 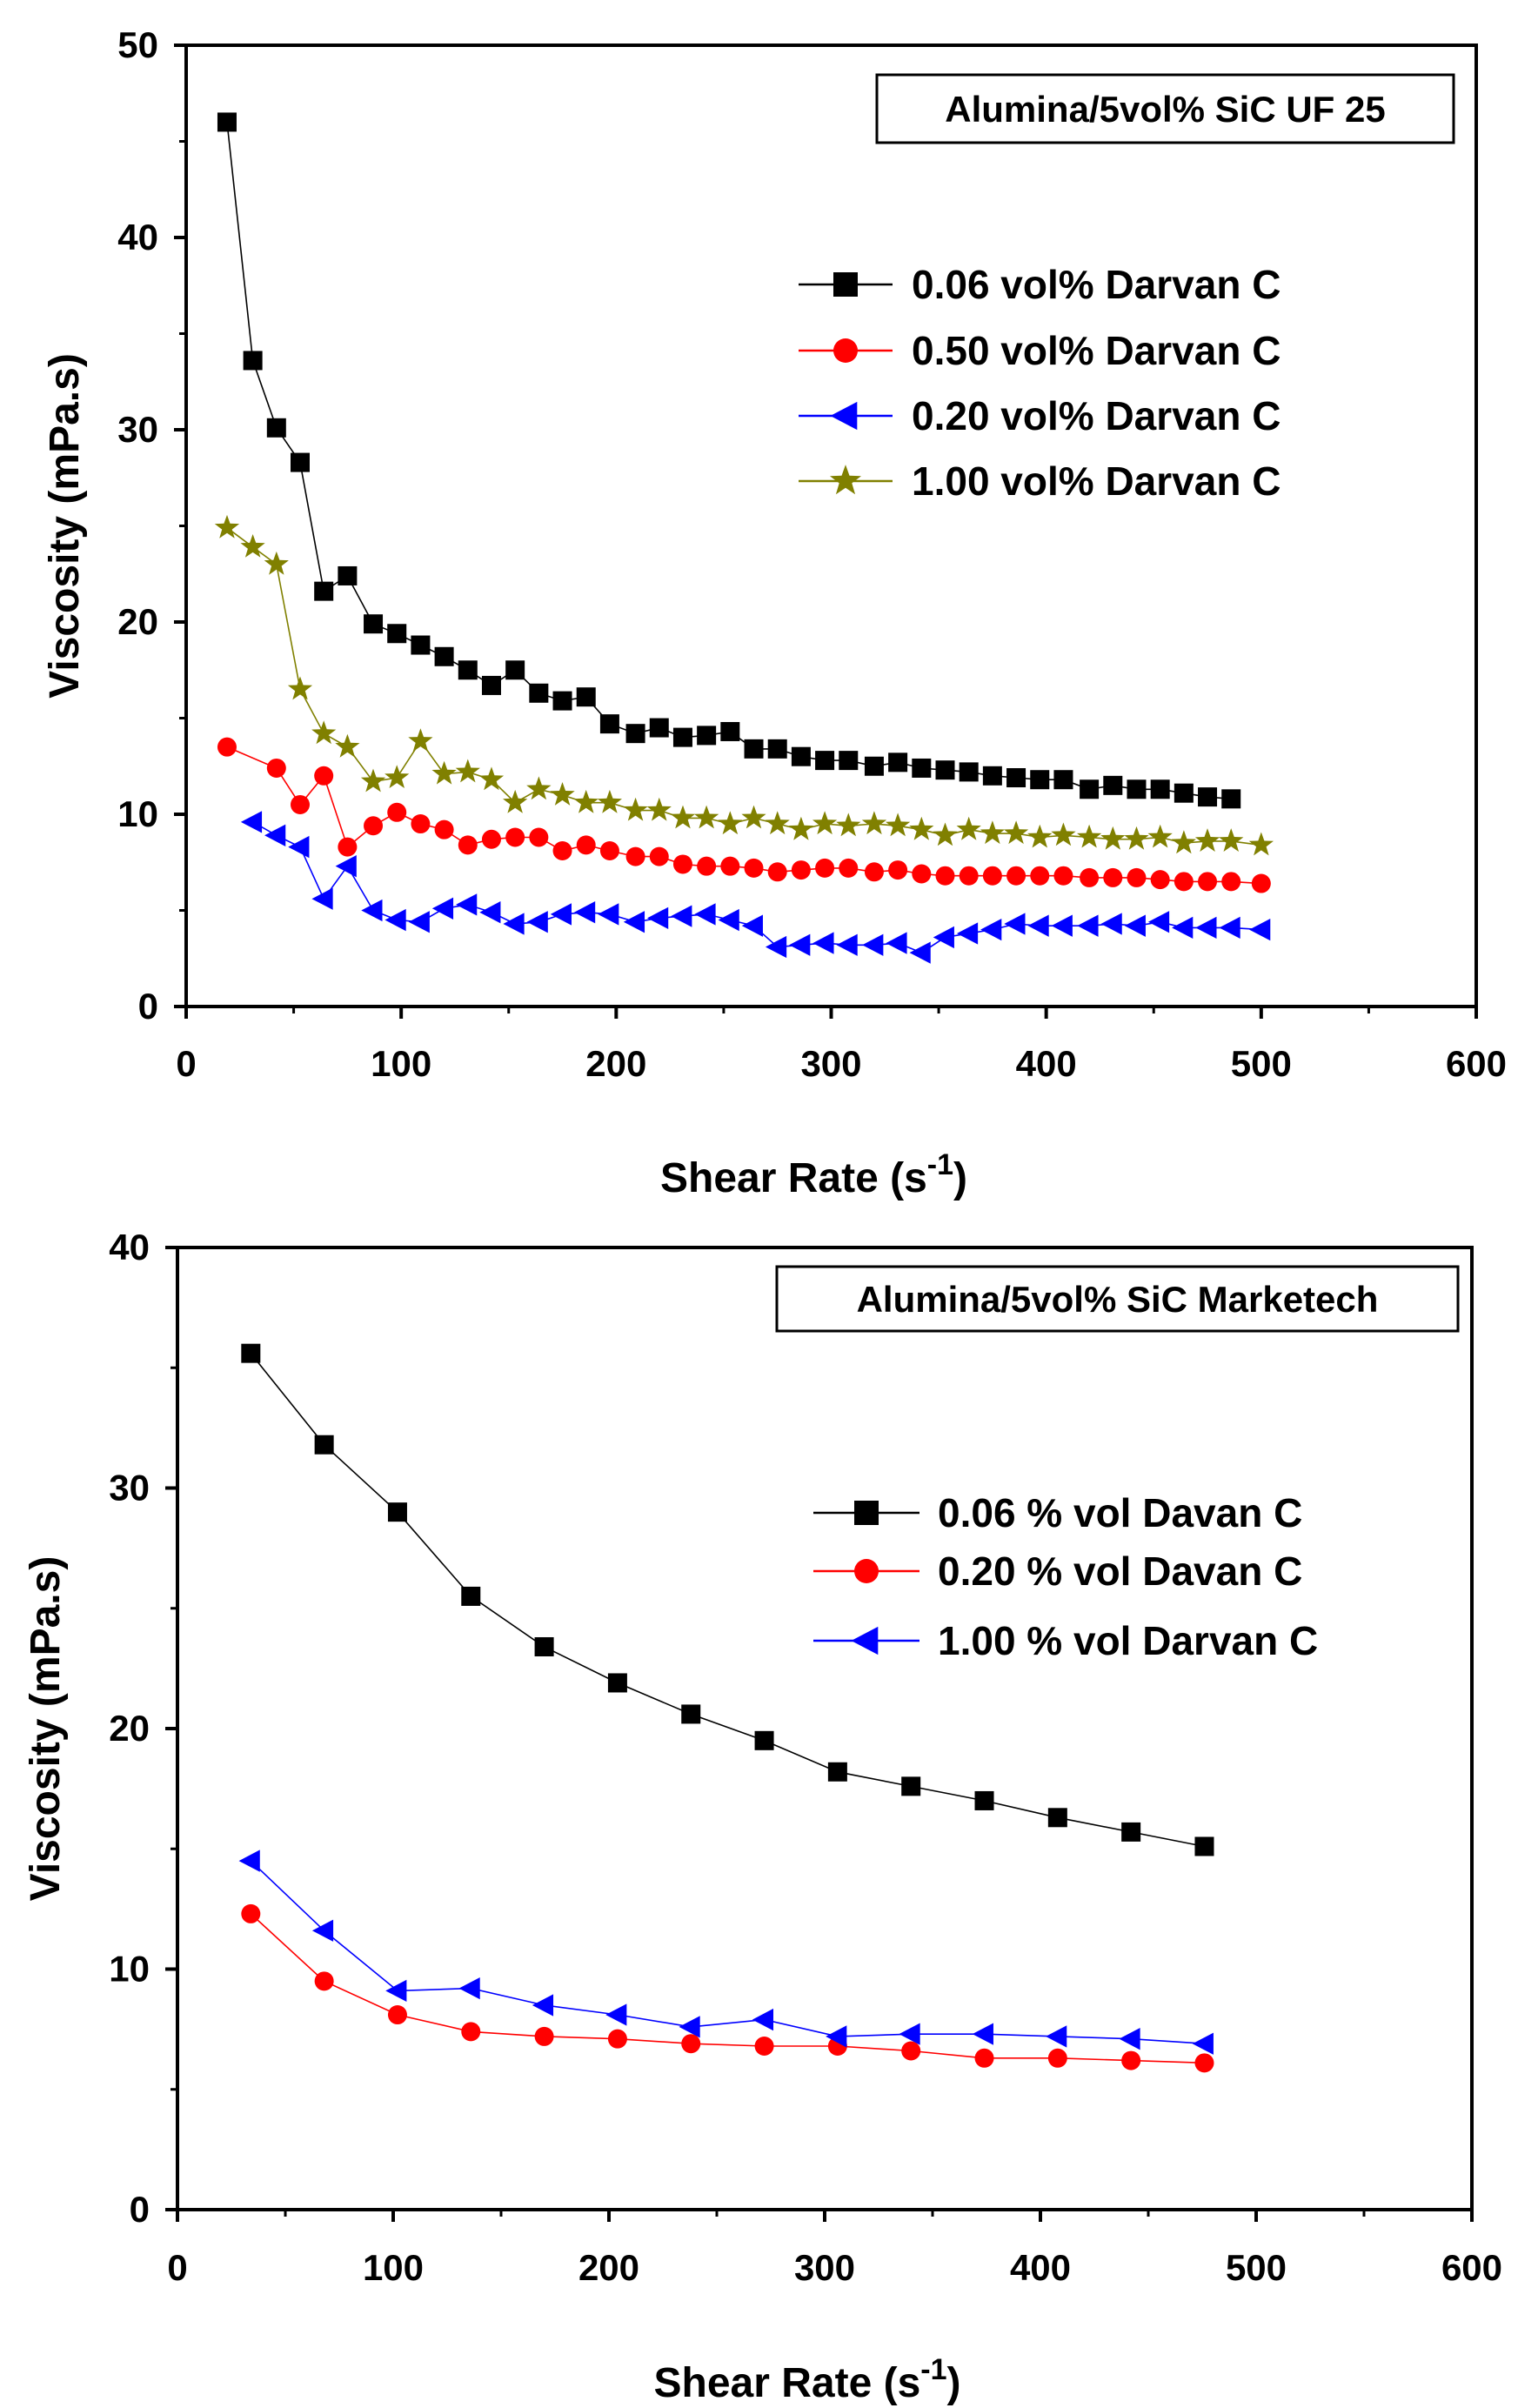 What do you see at coordinates (825, 2267) in the screenshot?
I see `bottom-x-tick-label: 300` at bounding box center [825, 2267].